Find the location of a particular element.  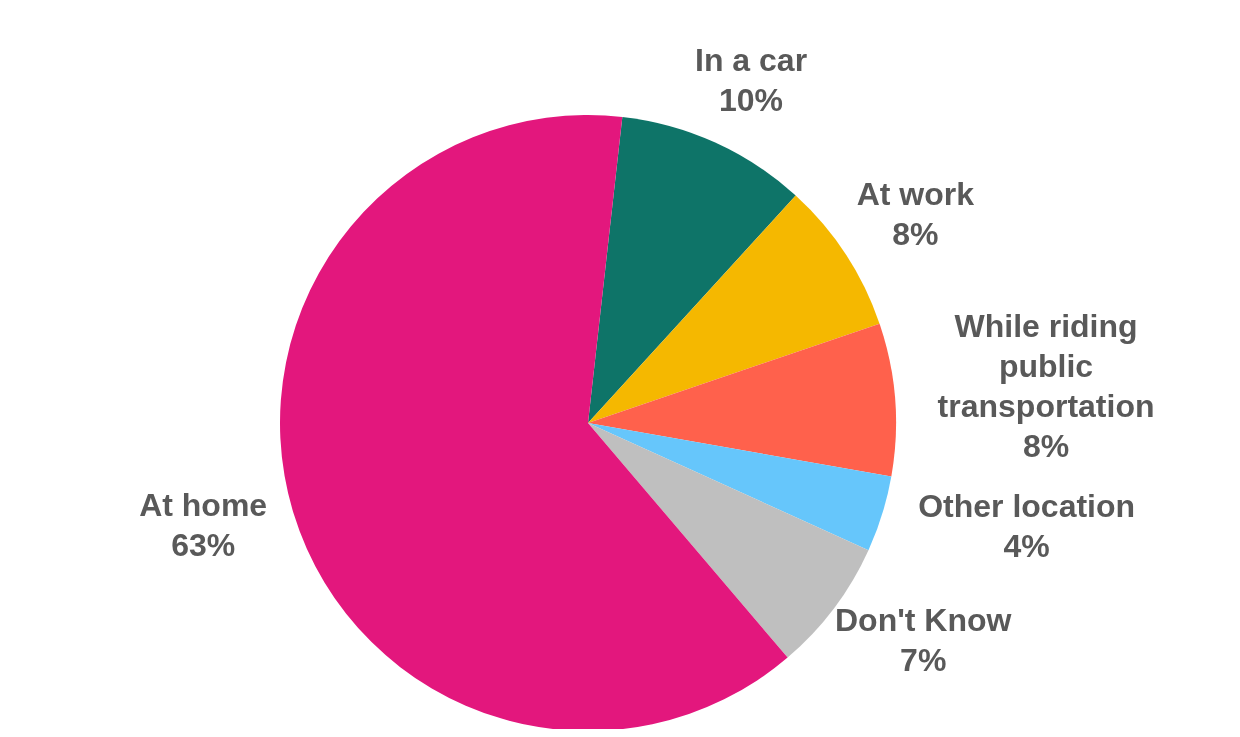

data-label: 63% is located at coordinates (203, 545).